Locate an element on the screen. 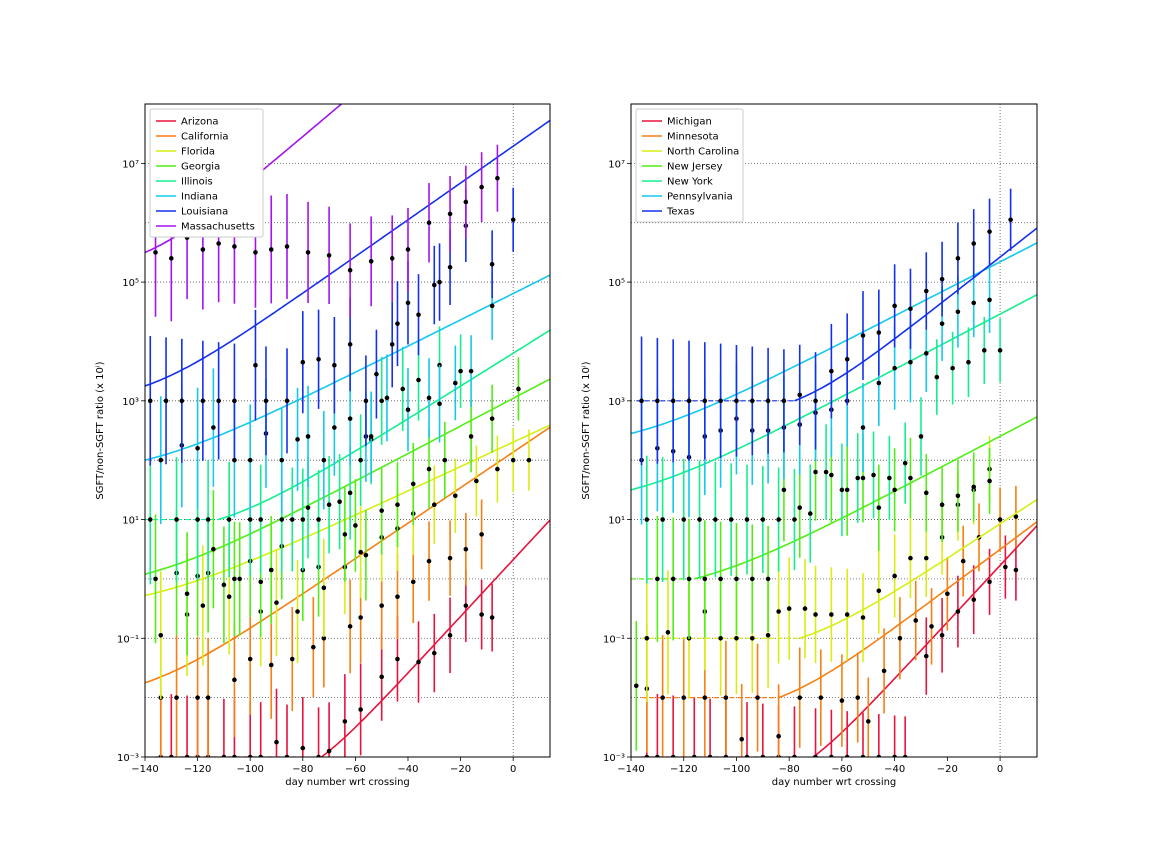 Image resolution: width=1152 pixels, height=864 pixels. x-tick-label: −140 is located at coordinates (144, 769).